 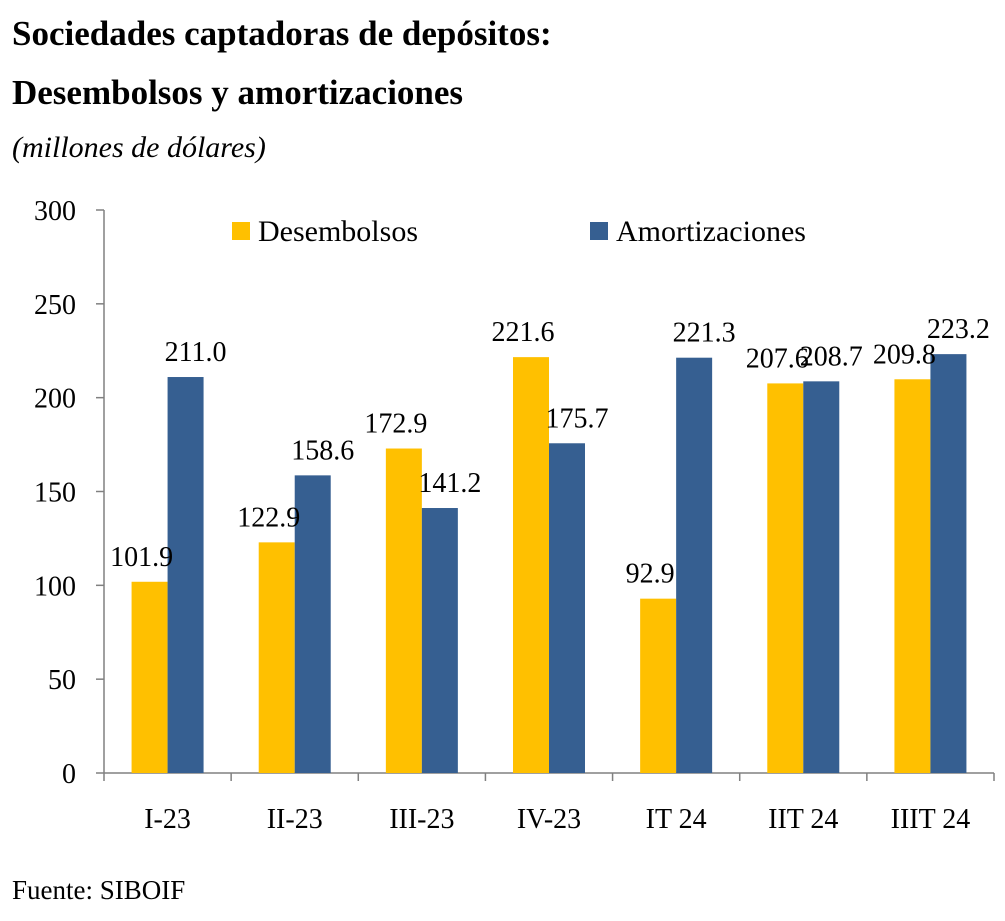 What do you see at coordinates (449, 483) in the screenshot?
I see `data-label-amortizaciones: 141.2` at bounding box center [449, 483].